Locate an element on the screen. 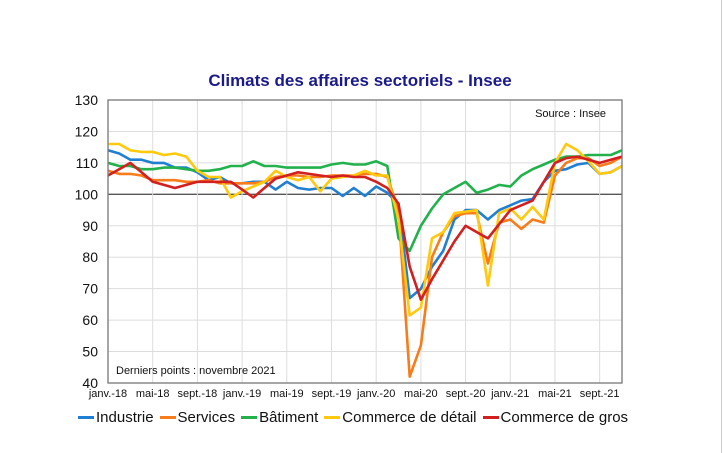  x-tick-label: mai-20 is located at coordinates (421, 394).